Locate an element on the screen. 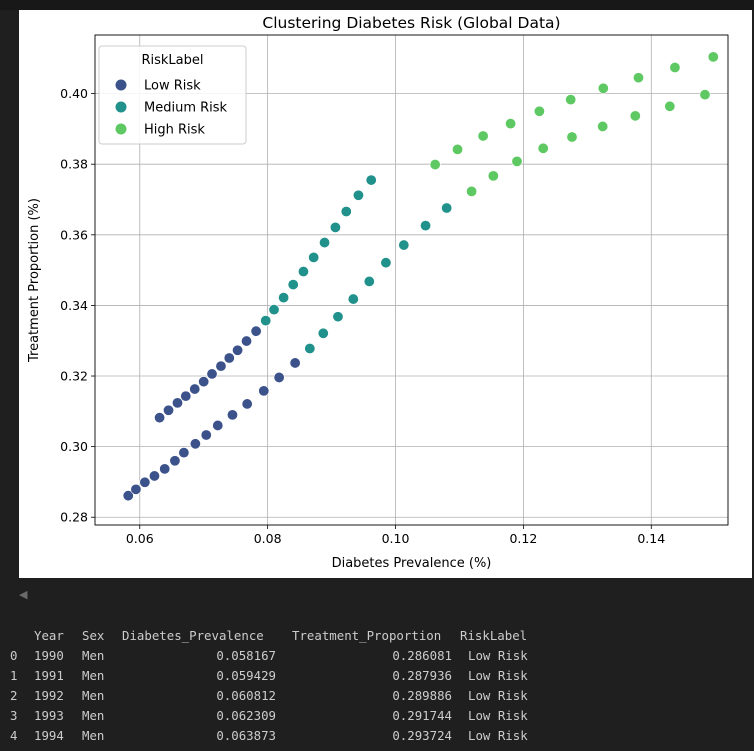  x-tick-label: 0.06 is located at coordinates (140, 538).